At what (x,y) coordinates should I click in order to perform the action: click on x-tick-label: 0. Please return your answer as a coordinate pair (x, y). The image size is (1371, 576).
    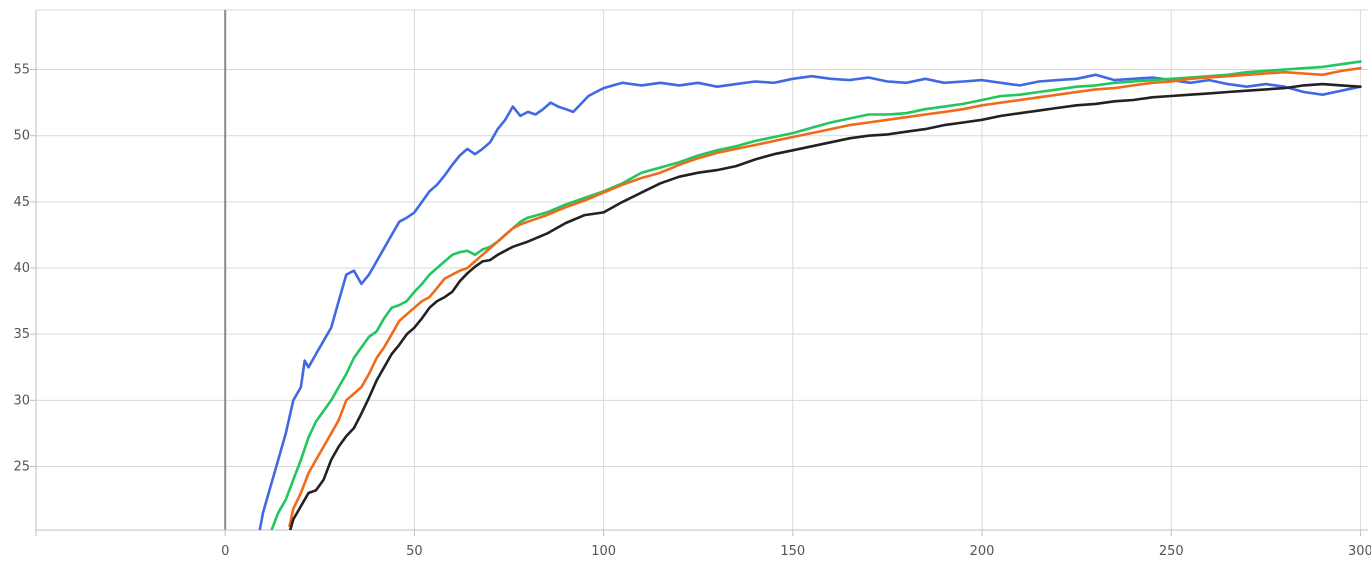
    Looking at the image, I should click on (225, 551).